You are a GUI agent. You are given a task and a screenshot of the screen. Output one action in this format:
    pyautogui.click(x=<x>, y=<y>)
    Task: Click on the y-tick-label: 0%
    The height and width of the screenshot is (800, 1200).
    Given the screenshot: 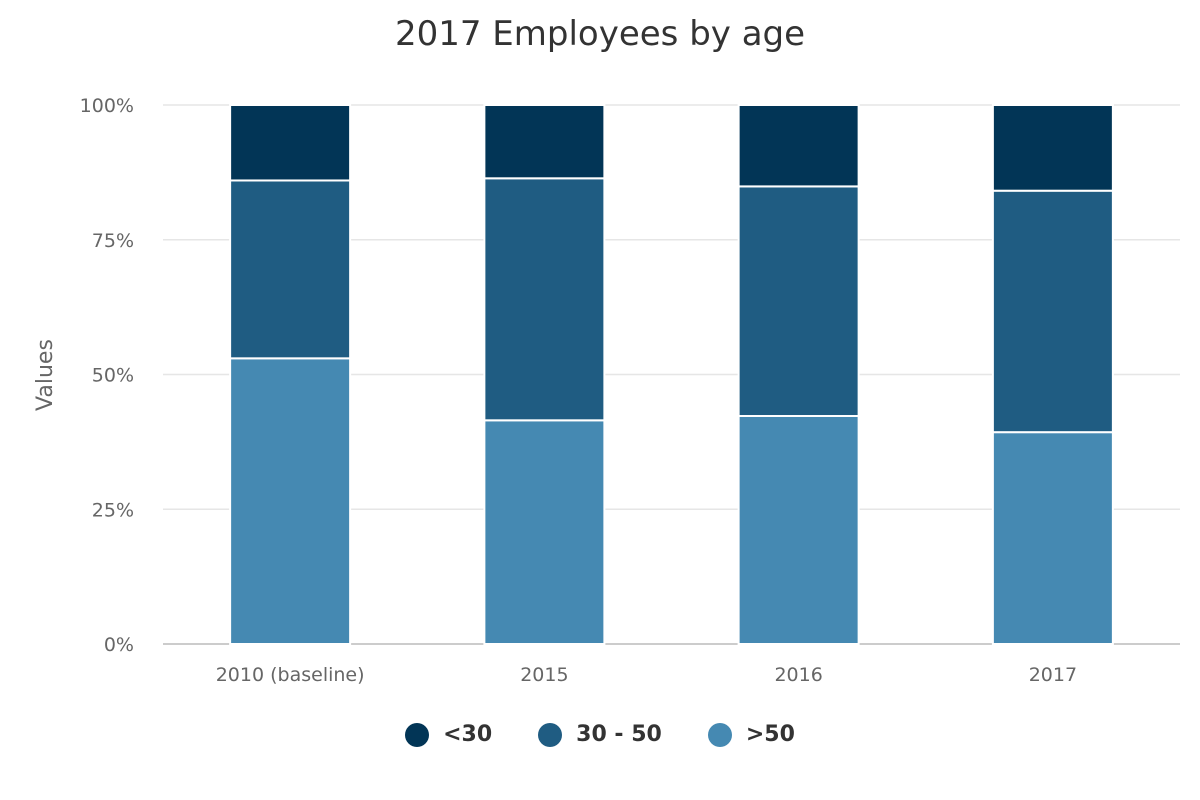 What is the action you would take?
    pyautogui.click(x=119, y=645)
    